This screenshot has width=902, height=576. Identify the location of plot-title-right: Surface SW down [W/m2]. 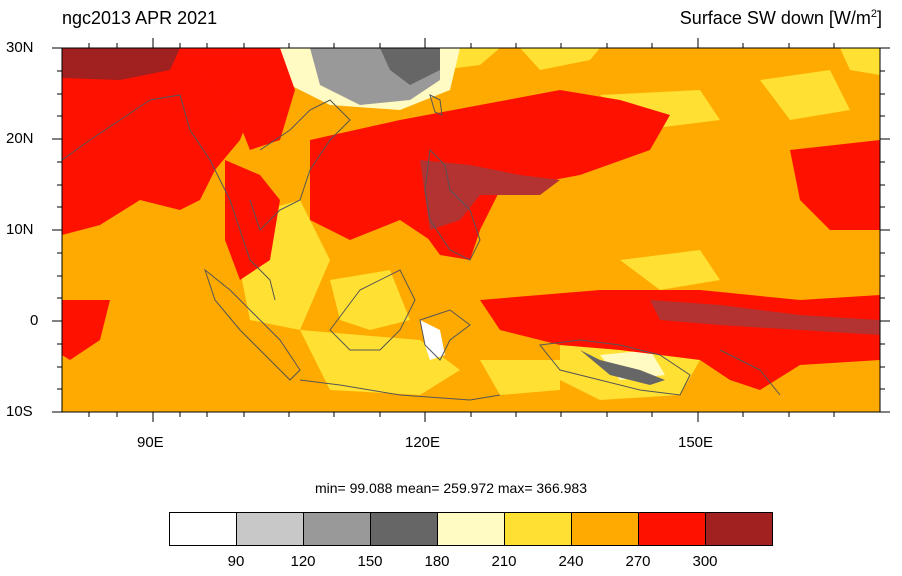
(781, 18).